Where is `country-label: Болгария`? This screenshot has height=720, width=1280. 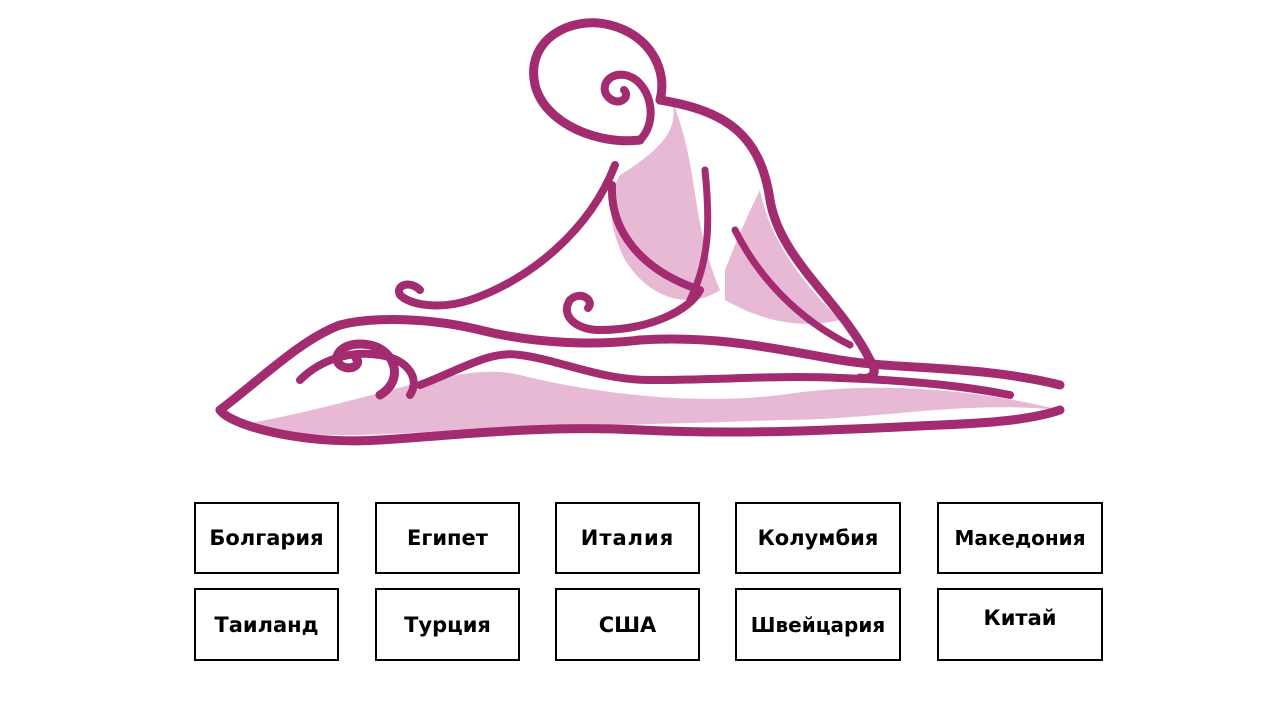 country-label: Болгария is located at coordinates (266, 538).